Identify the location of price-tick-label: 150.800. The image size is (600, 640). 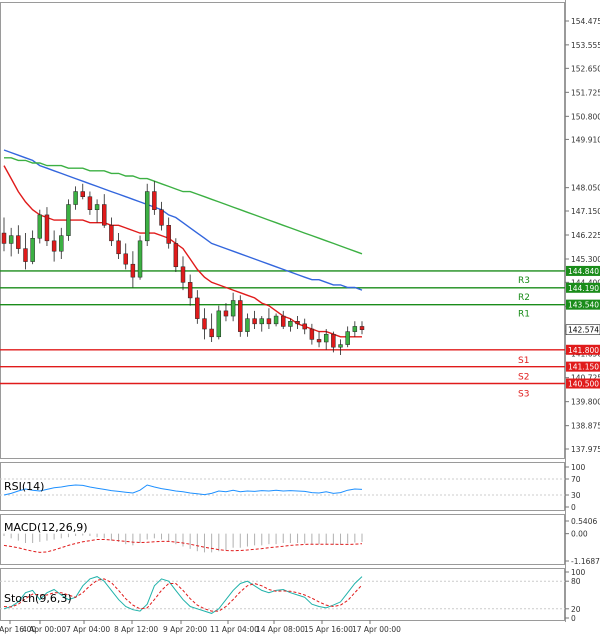
(585, 116).